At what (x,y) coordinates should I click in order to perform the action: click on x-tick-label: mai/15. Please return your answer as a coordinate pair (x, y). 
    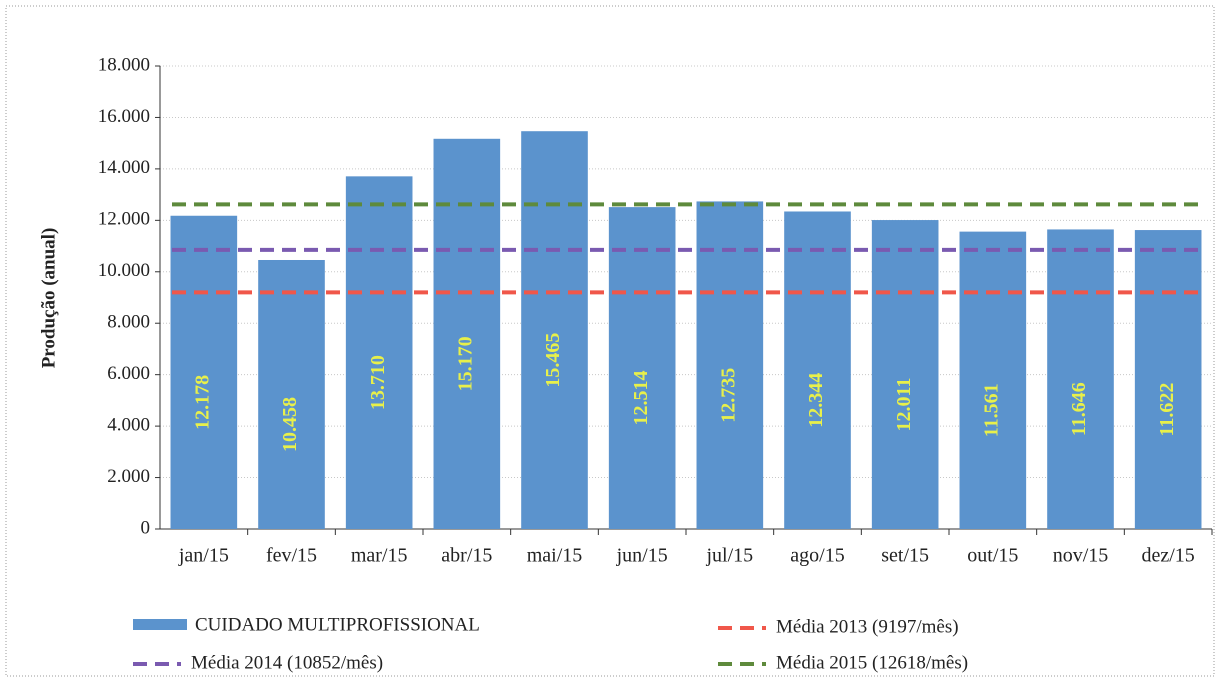
    Looking at the image, I should click on (555, 556).